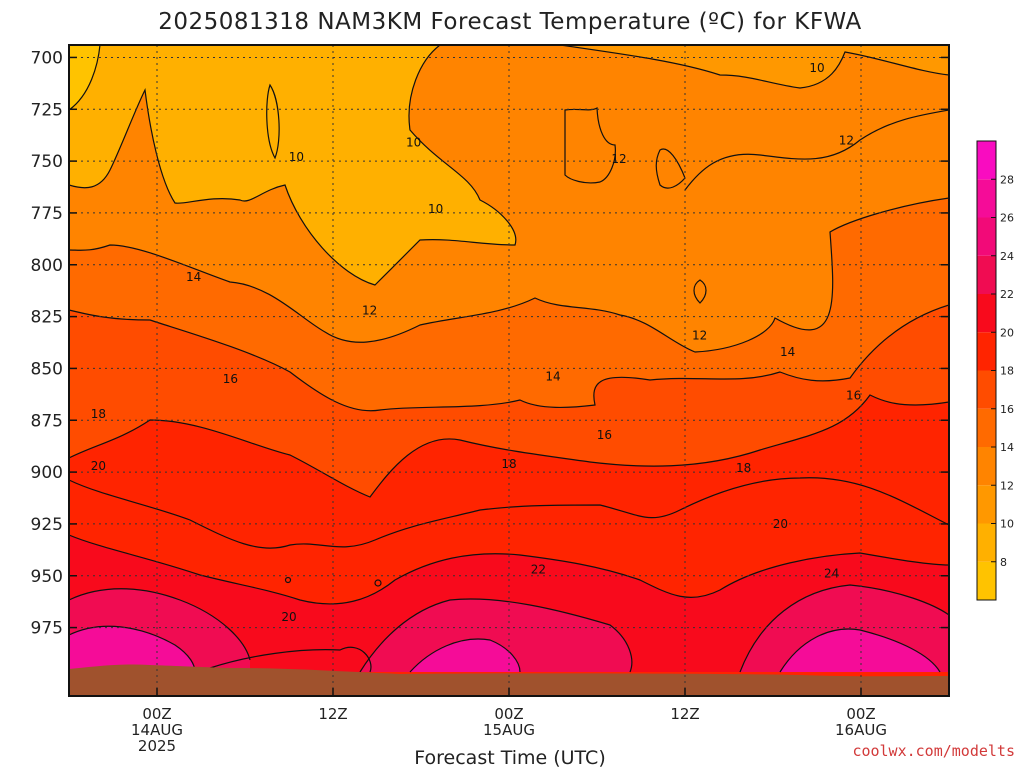 This screenshot has width=1024, height=768. Describe the element at coordinates (288, 617) in the screenshot. I see `contour-label-19: 20` at that location.